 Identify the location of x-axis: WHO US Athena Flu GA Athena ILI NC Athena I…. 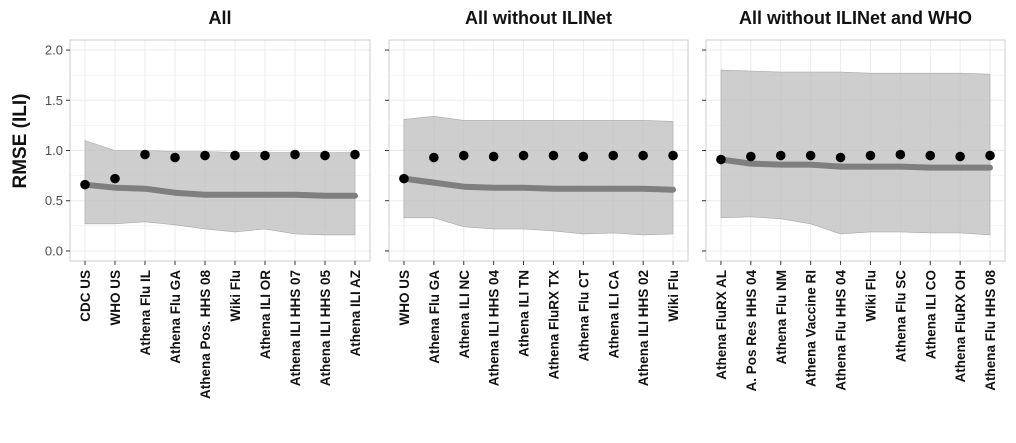
(539, 323).